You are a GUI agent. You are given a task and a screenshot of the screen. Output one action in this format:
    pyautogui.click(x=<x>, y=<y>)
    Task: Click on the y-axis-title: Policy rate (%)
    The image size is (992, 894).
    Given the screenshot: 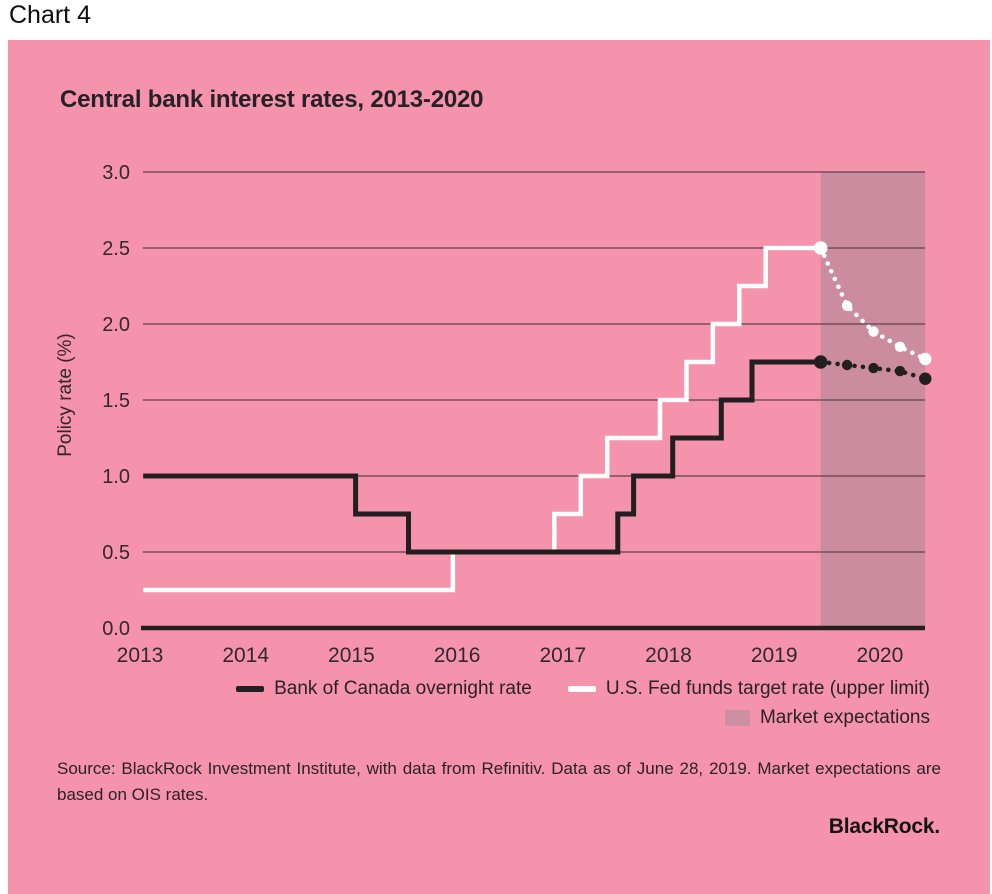 What is the action you would take?
    pyautogui.click(x=65, y=395)
    